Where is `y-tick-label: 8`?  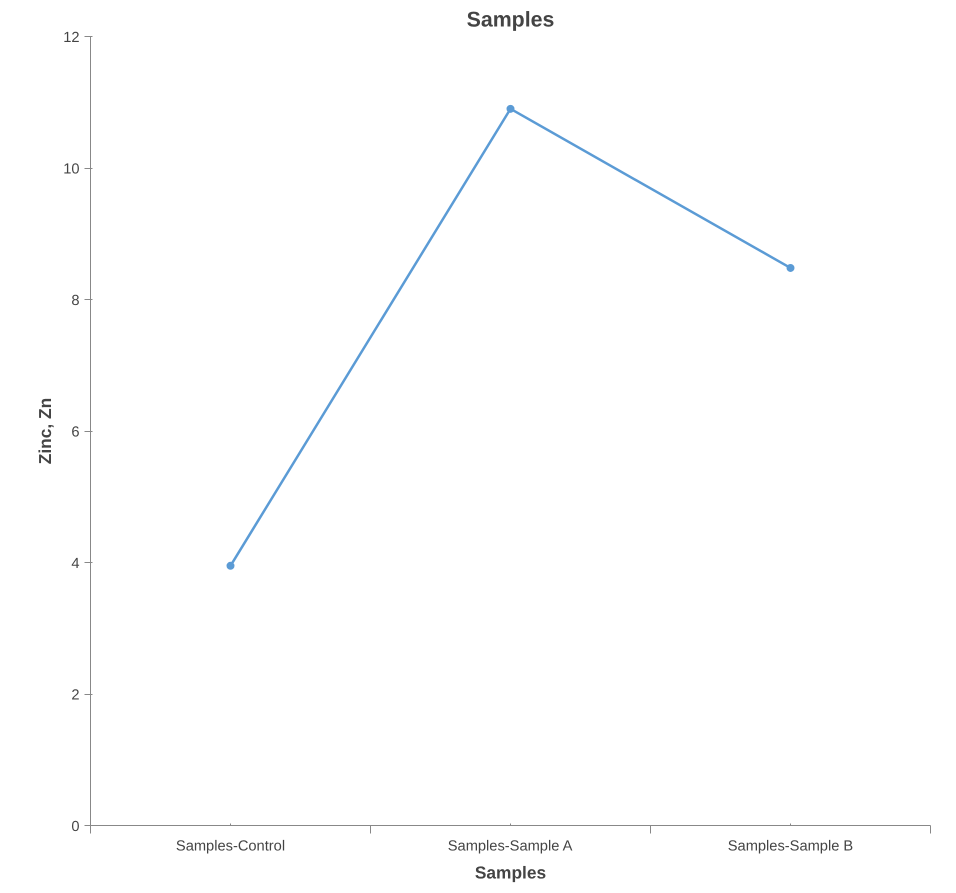 y-tick-label: 8 is located at coordinates (75, 301).